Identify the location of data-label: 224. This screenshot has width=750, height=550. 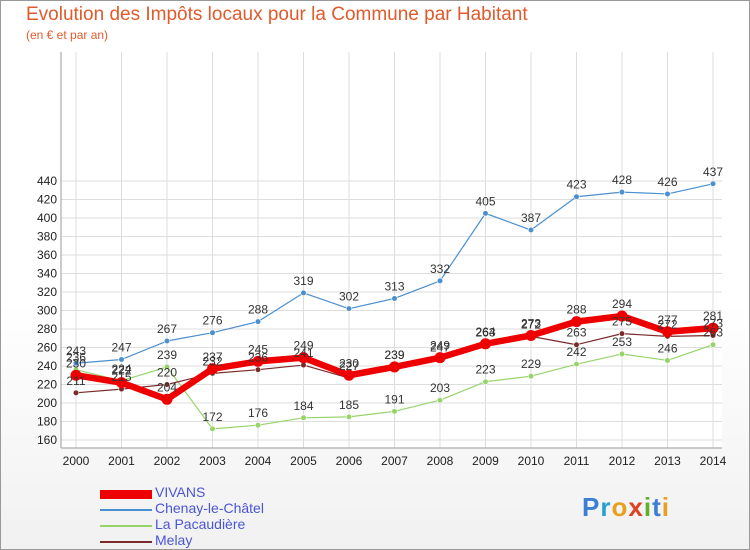
(121, 369).